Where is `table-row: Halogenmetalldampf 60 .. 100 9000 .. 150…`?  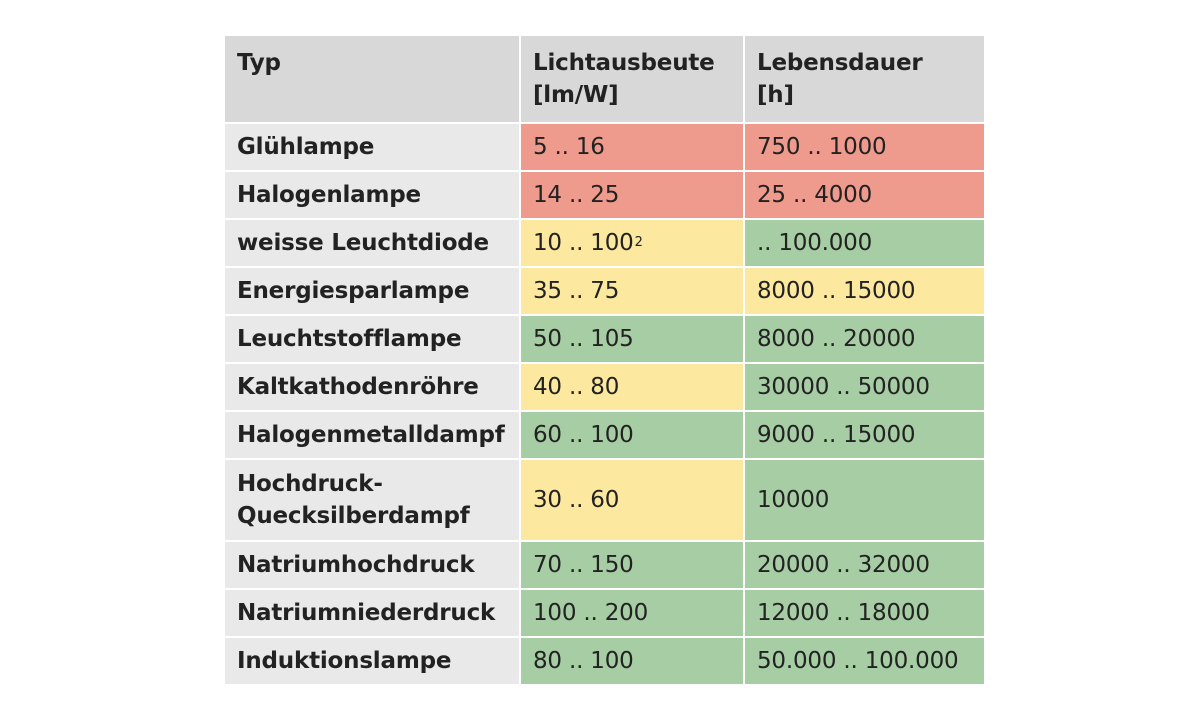 table-row: Halogenmetalldampf 60 .. 100 9000 .. 150… is located at coordinates (604, 434).